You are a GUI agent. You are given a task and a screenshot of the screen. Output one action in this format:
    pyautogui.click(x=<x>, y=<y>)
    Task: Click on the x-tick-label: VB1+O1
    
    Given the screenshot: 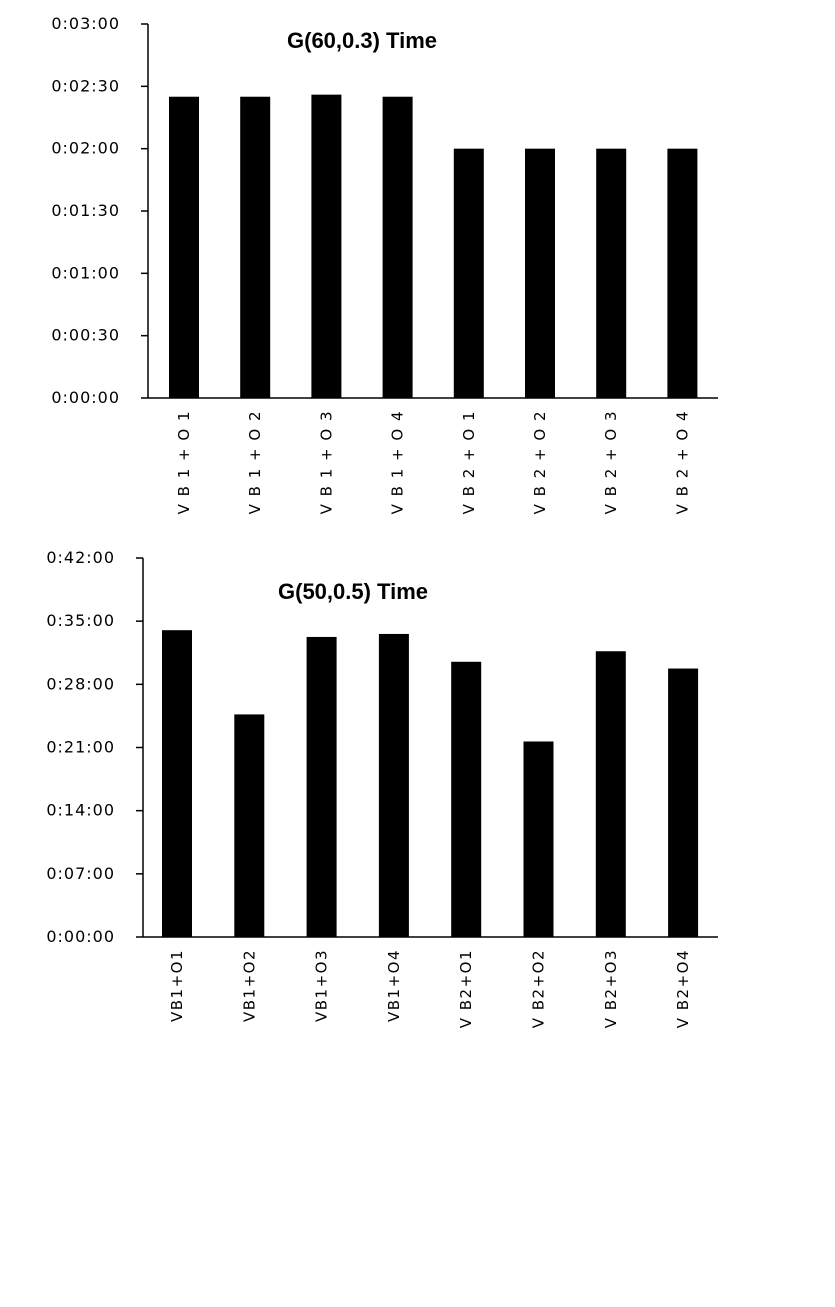 What is the action you would take?
    pyautogui.click(x=177, y=985)
    